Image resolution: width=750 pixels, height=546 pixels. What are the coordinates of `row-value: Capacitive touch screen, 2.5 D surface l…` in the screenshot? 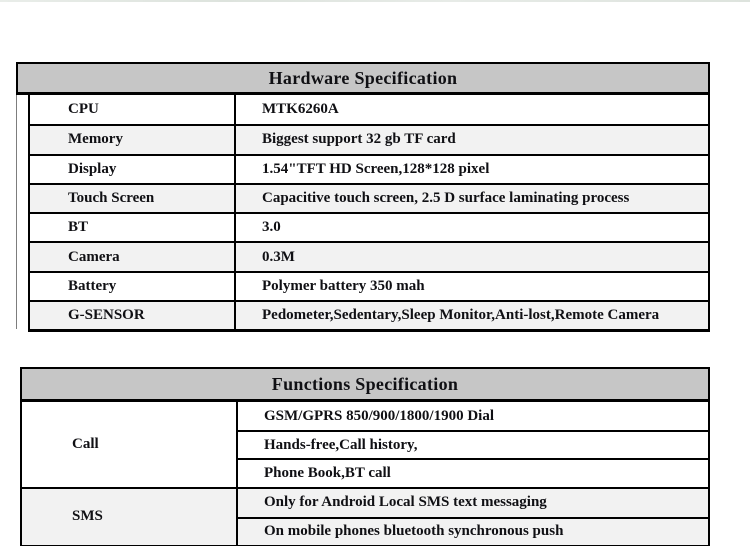 It's located at (446, 198).